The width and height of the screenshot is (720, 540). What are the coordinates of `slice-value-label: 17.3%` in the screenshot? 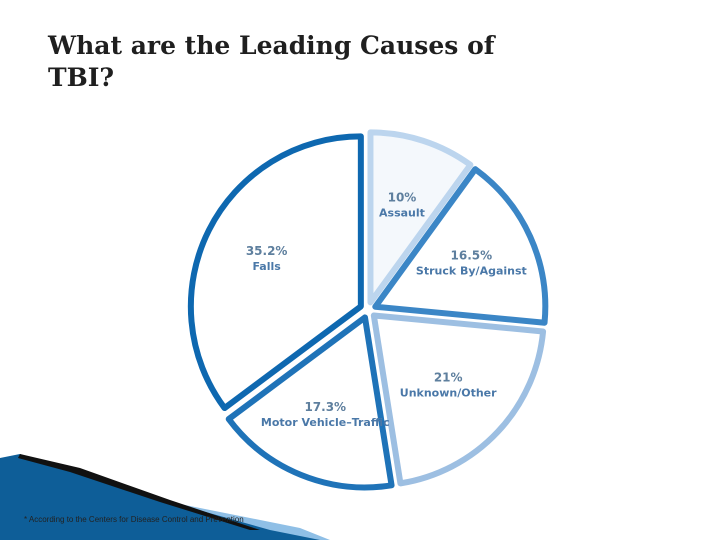 It's located at (325, 407).